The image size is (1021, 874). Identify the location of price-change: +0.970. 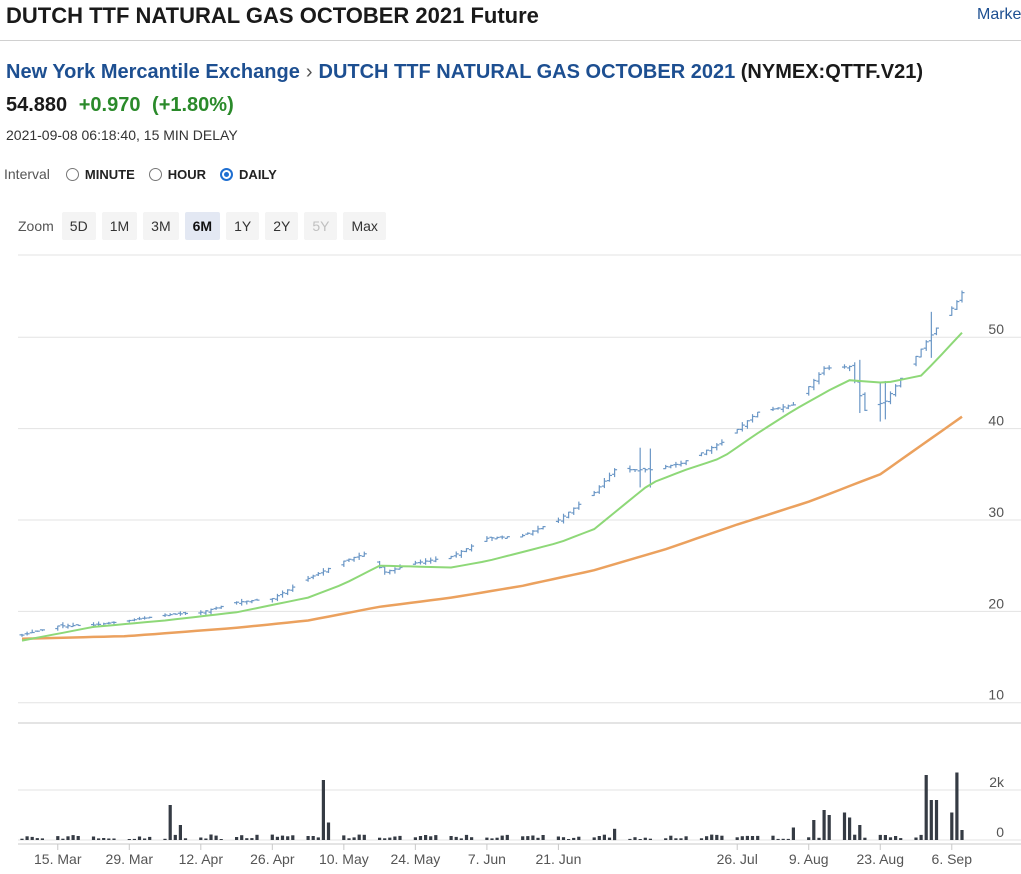
(109, 105).